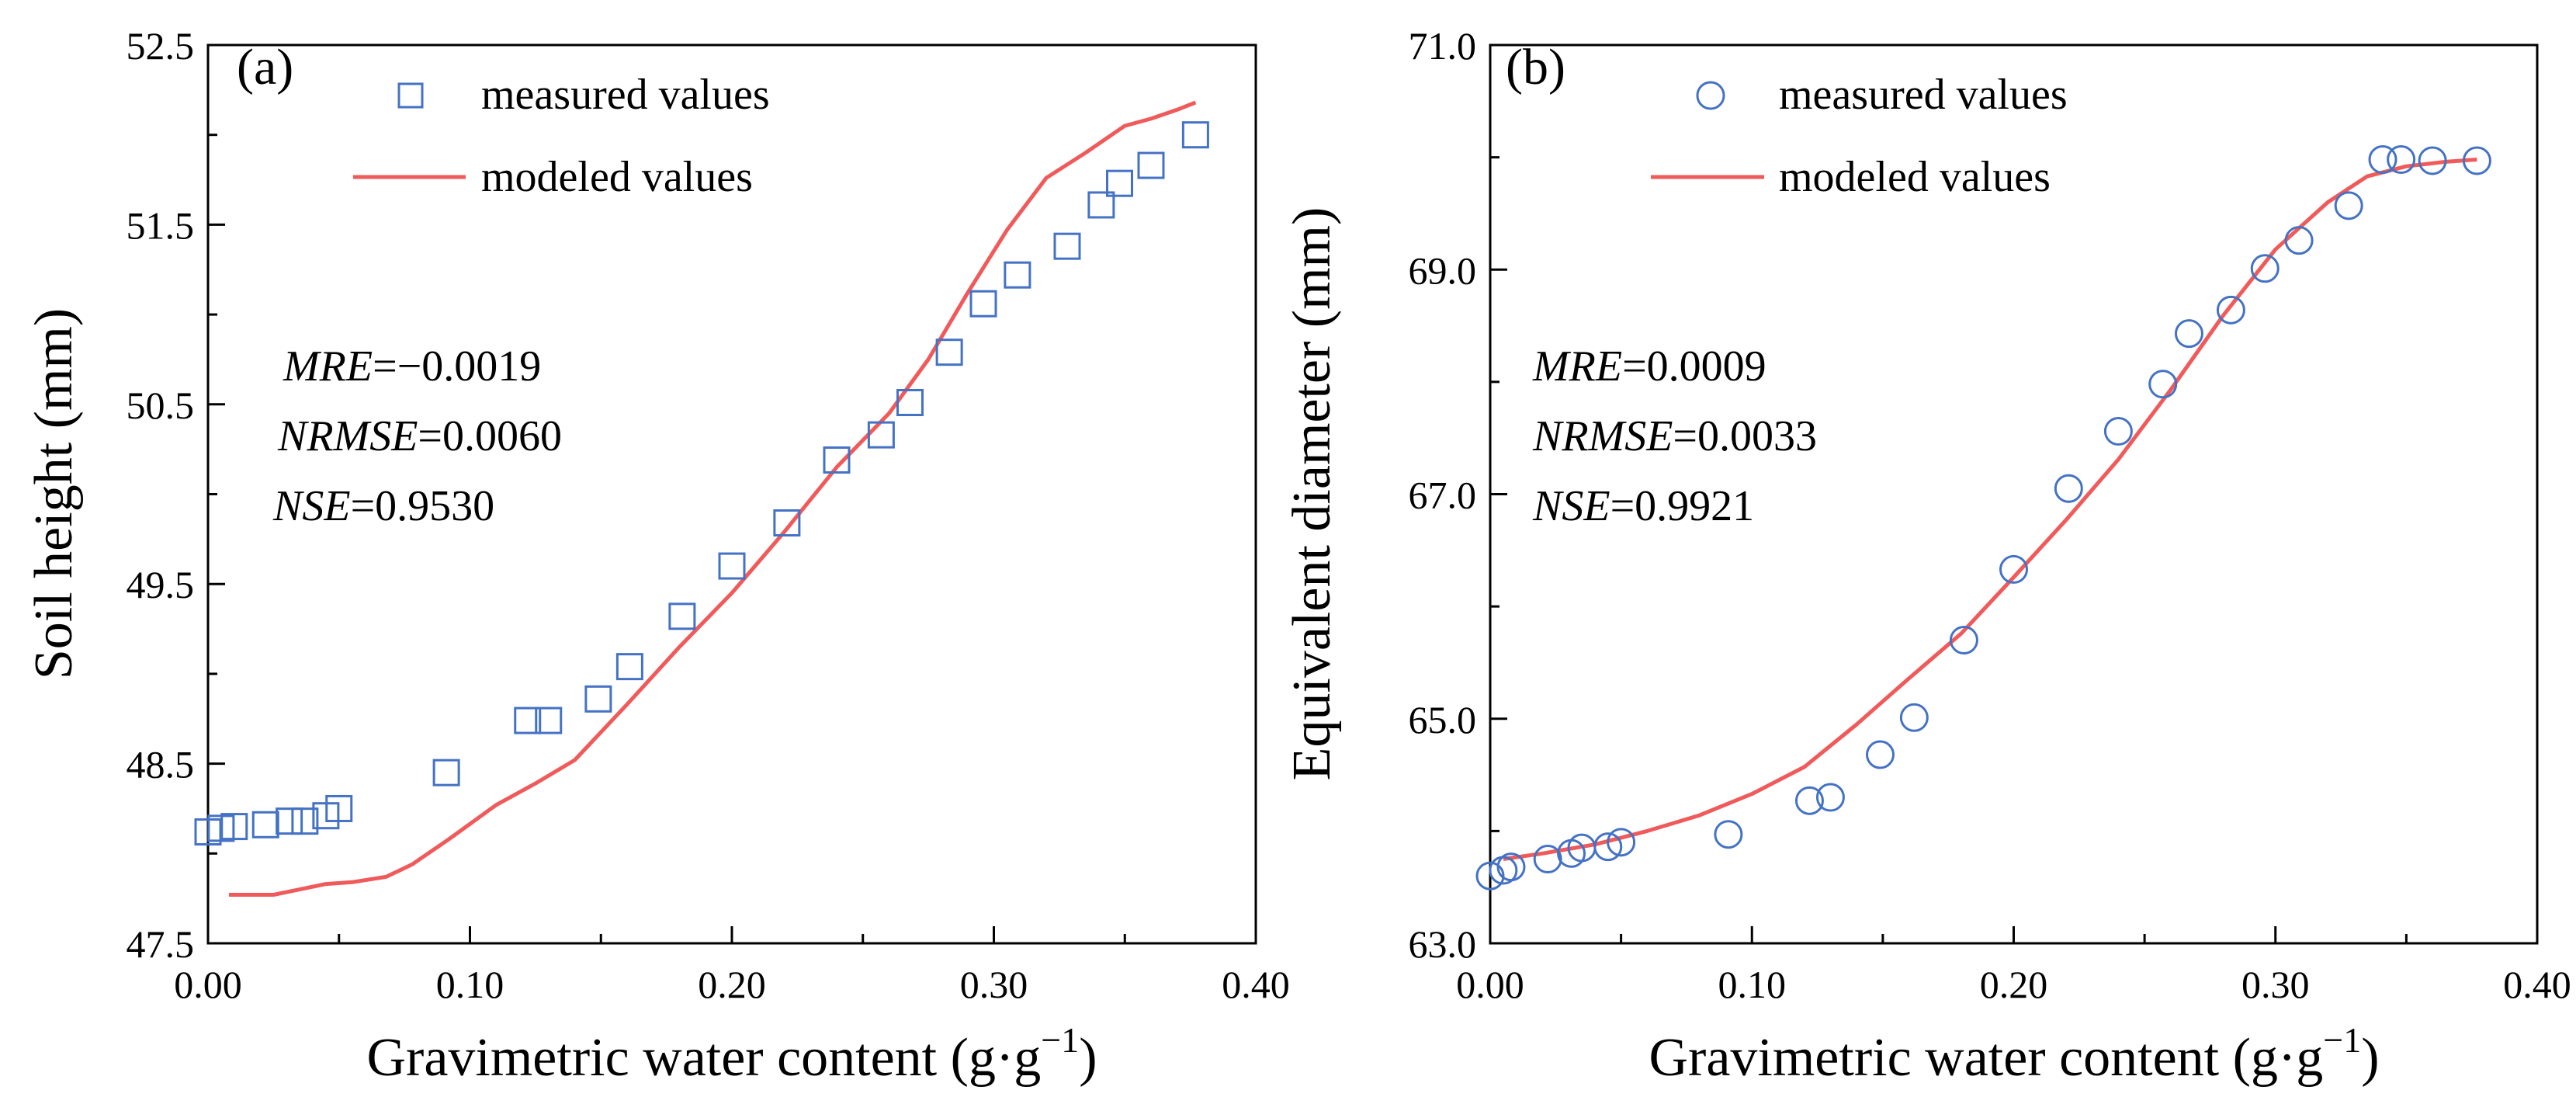 This screenshot has width=2576, height=1111. I want to click on x-axis-label-text-b: Gravimetric water content (g·g, so click(1986, 1058).